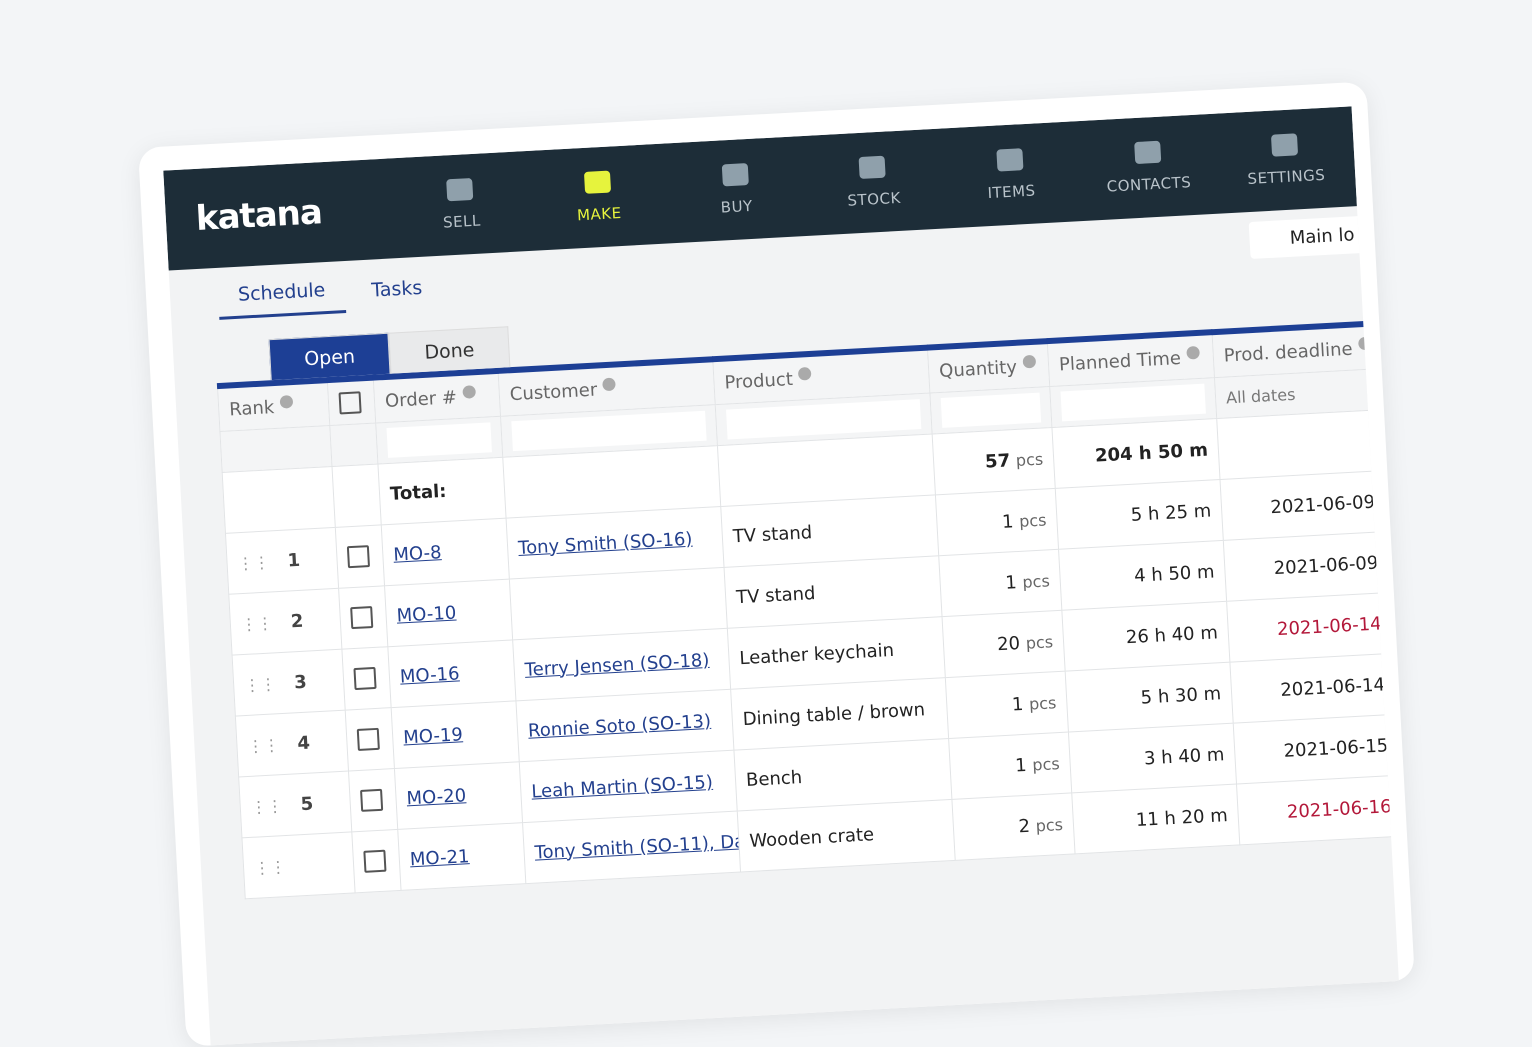 The image size is (1532, 1047). I want to click on rank: 1, so click(293, 560).